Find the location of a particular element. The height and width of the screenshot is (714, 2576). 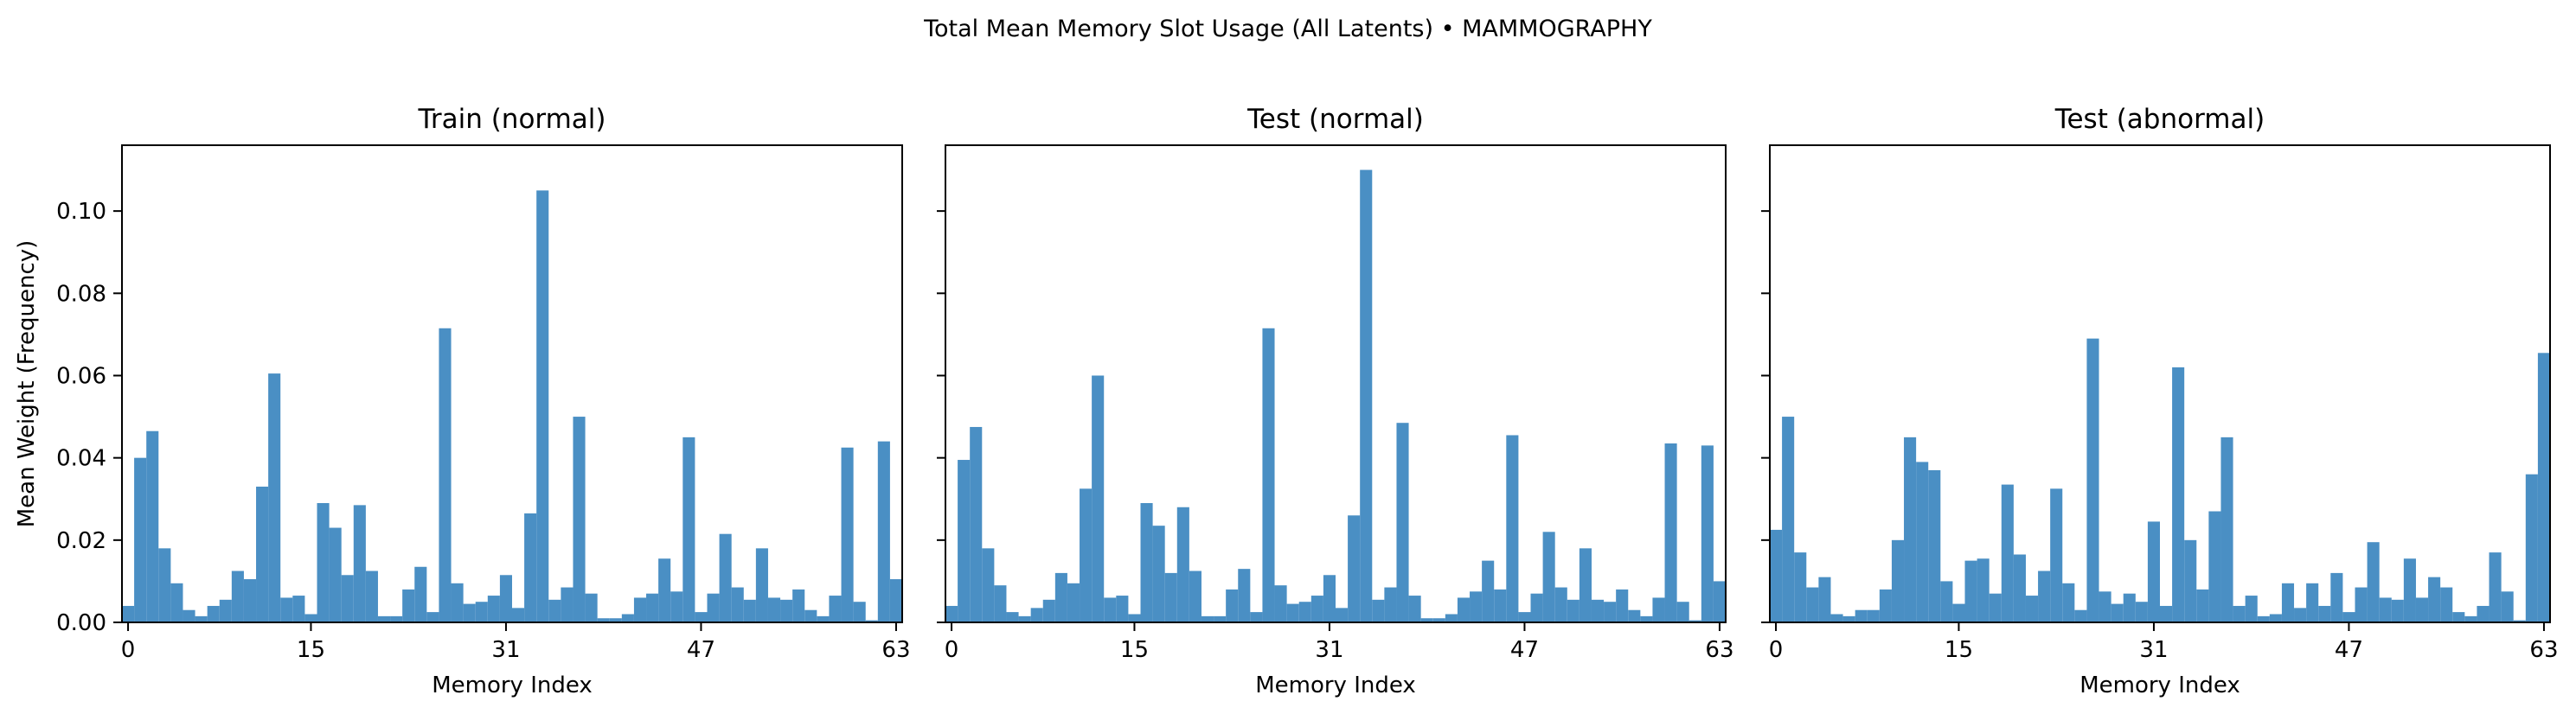

y-tick-label: 0.08 is located at coordinates (81, 294).